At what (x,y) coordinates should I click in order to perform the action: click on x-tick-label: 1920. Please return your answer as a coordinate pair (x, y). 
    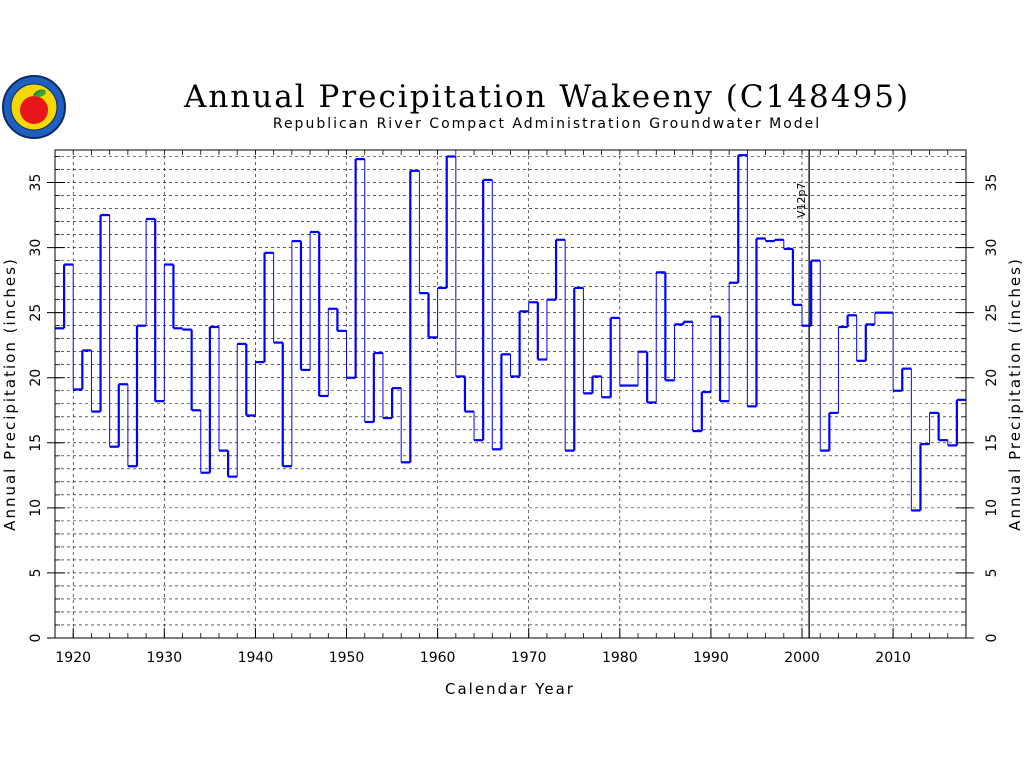
    Looking at the image, I should click on (73, 658).